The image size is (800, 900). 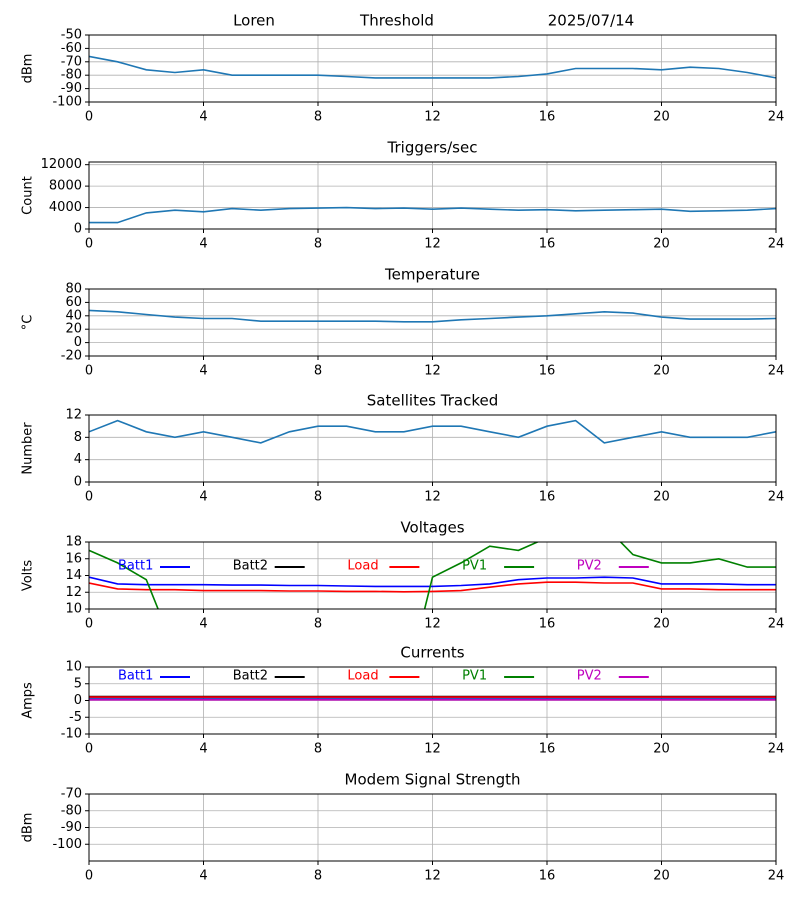 I want to click on legend-label: Load, so click(x=362, y=676).